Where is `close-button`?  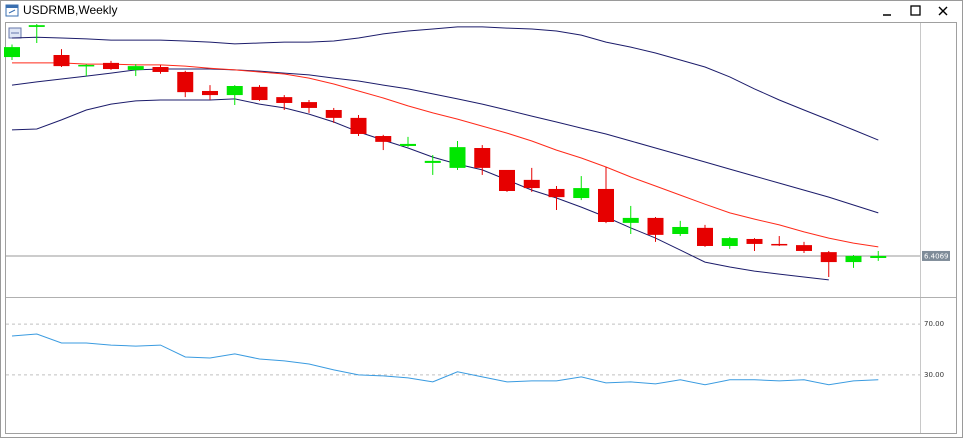 close-button is located at coordinates (943, 11).